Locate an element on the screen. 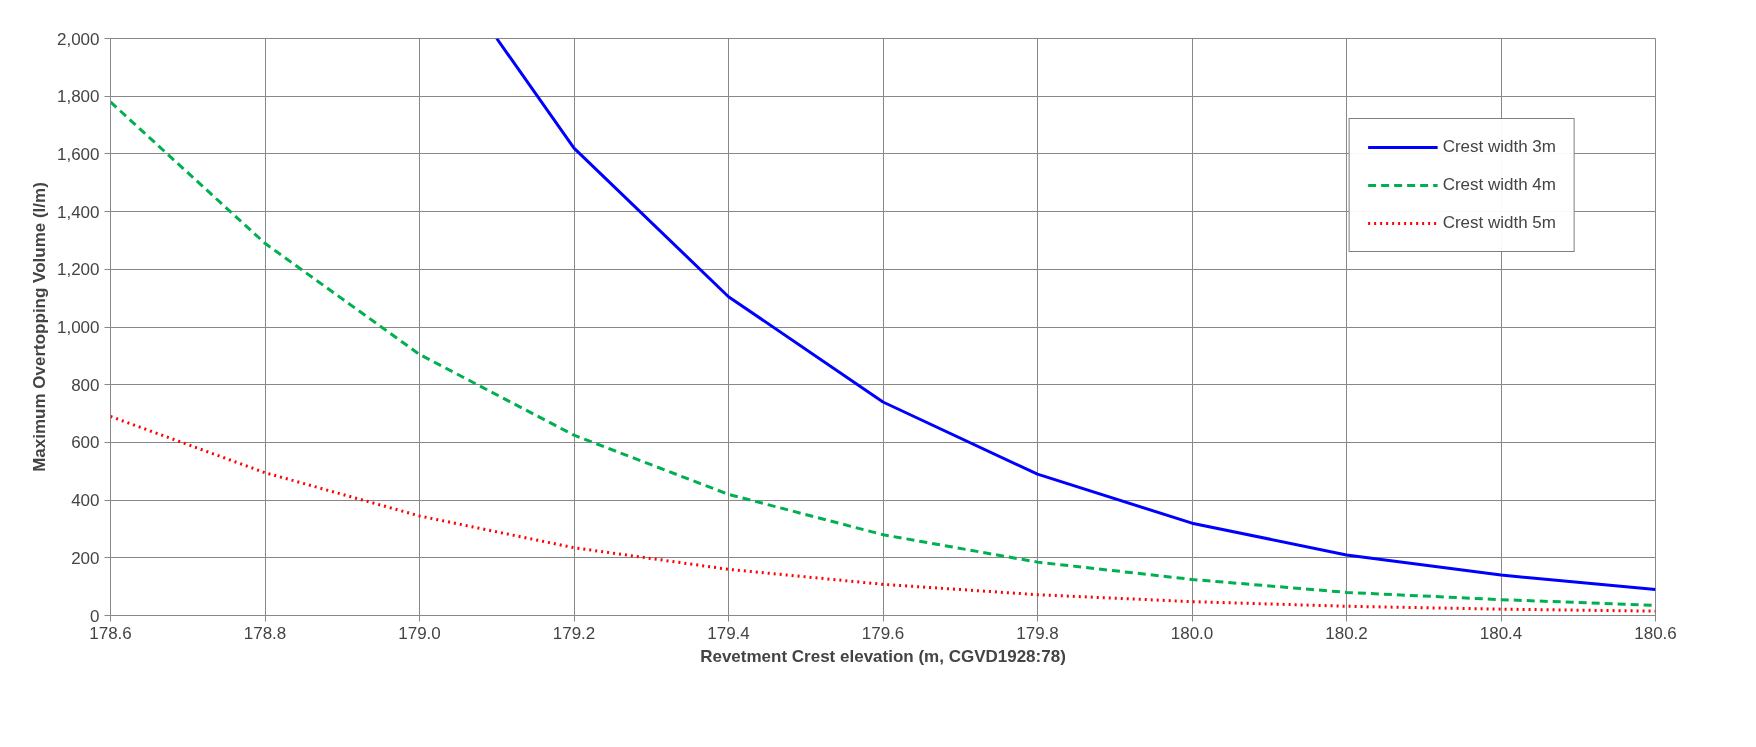 Image resolution: width=1756 pixels, height=747 pixels. x-tick-label: 179.8 is located at coordinates (1037, 633).